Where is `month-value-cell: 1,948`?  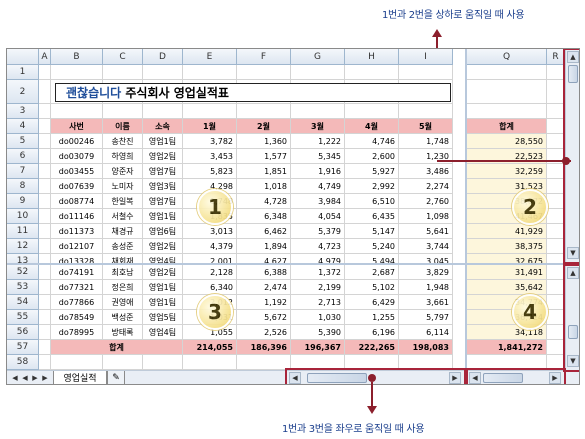 month-value-cell: 1,948 is located at coordinates (426, 287).